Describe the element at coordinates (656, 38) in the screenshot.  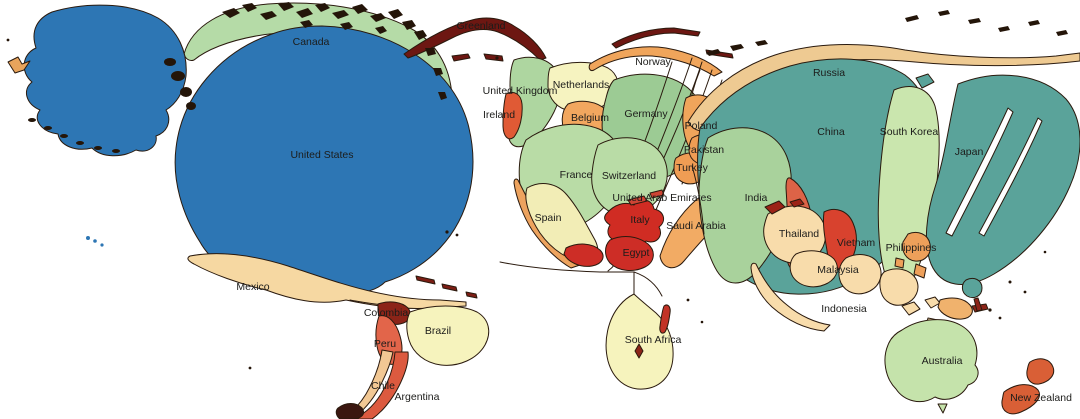
I see `svalbard-streak` at that location.